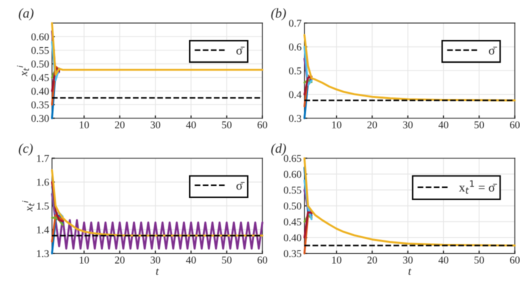 The width and height of the screenshot is (520, 288). I want to click on y-tick-label: 1.4, so click(43, 230).